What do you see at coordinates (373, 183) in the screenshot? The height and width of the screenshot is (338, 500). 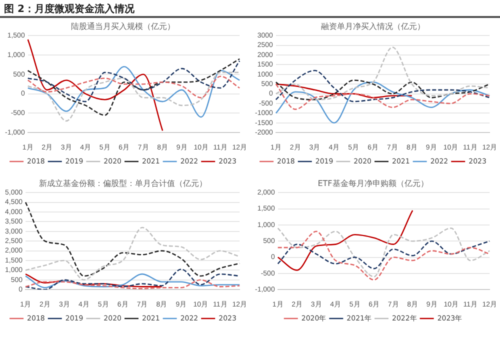 I see `chart-title: ETF基金每月净申购额（亿元）` at bounding box center [373, 183].